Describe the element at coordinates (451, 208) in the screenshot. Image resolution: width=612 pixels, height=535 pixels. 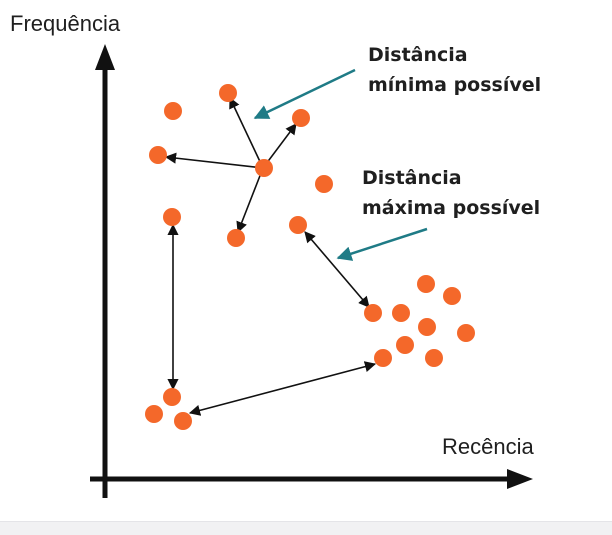
I see `max-distance-line2: máxima possível` at that location.